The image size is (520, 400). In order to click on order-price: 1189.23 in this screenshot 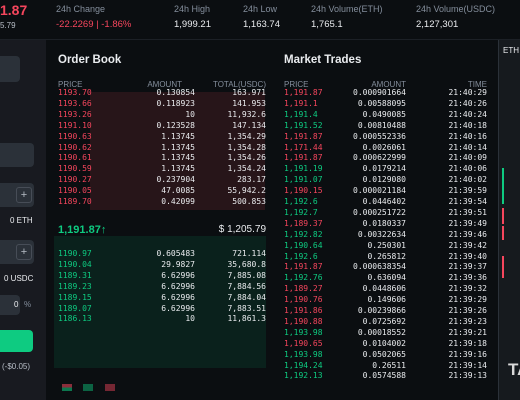, I will do `click(75, 286)`.